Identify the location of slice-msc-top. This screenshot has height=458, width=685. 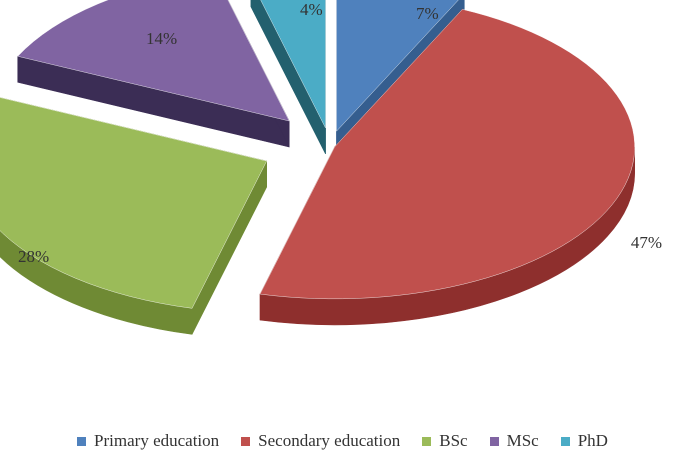
(153, 61).